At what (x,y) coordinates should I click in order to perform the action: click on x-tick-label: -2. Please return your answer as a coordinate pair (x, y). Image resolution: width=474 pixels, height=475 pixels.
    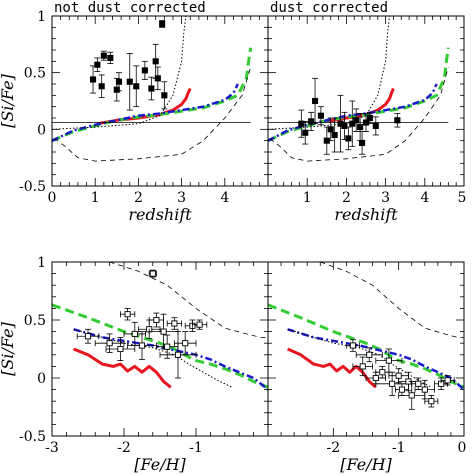
    Looking at the image, I should click on (334, 448).